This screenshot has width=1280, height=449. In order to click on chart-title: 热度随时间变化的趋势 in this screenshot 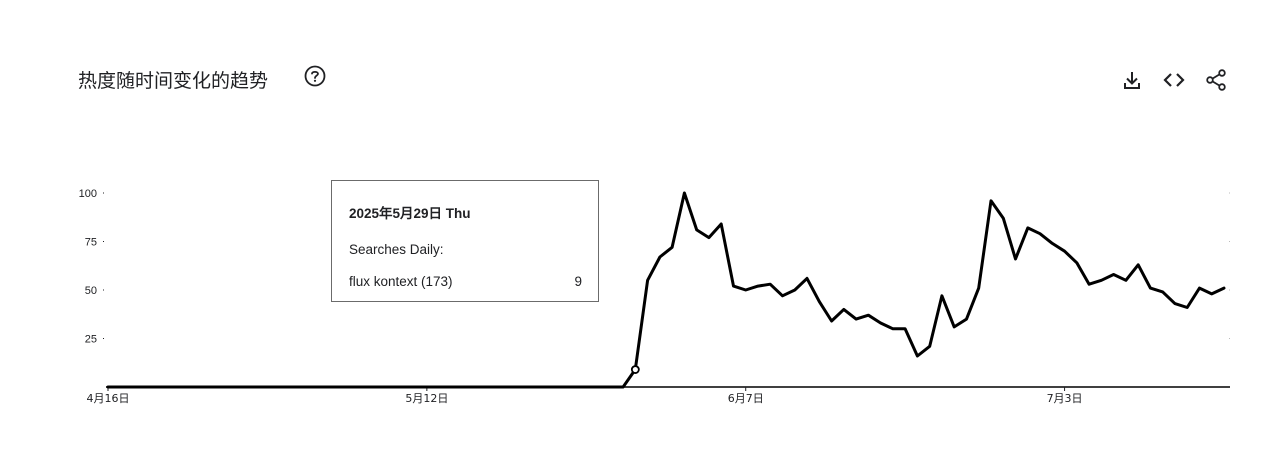, I will do `click(173, 81)`.